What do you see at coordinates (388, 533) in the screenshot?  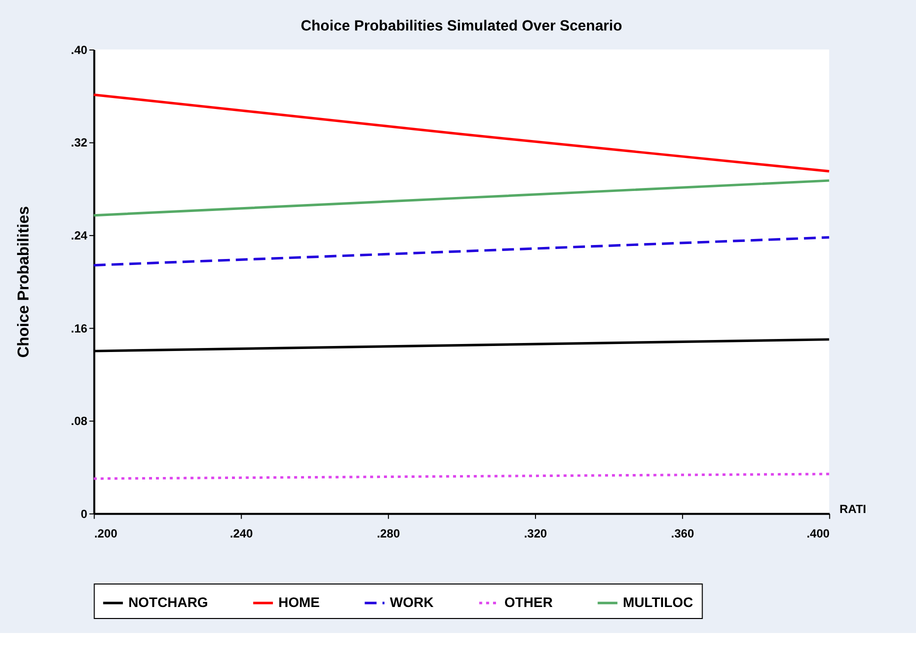 I see `x-tick-label: .280` at bounding box center [388, 533].